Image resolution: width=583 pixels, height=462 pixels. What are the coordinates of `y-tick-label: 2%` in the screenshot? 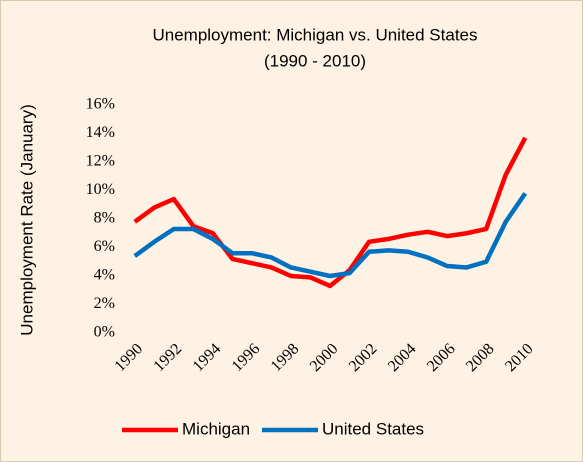 It's located at (104, 303).